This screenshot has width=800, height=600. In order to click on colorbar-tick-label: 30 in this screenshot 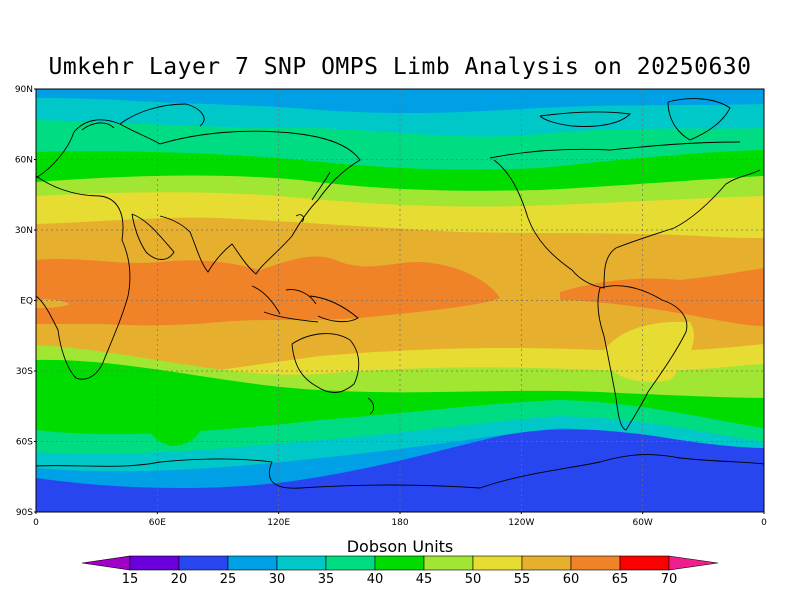, I will do `click(277, 579)`.